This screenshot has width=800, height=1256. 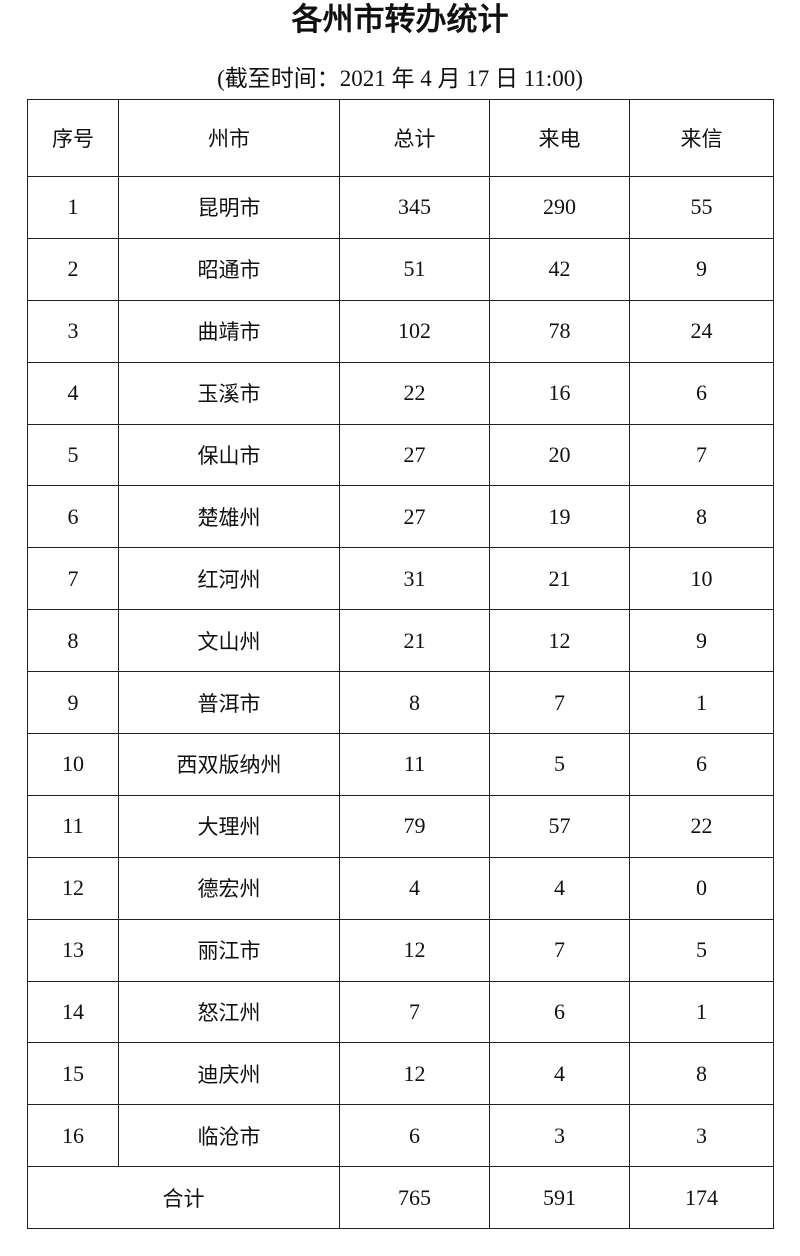 I want to click on cell-index: 1, so click(x=73, y=207).